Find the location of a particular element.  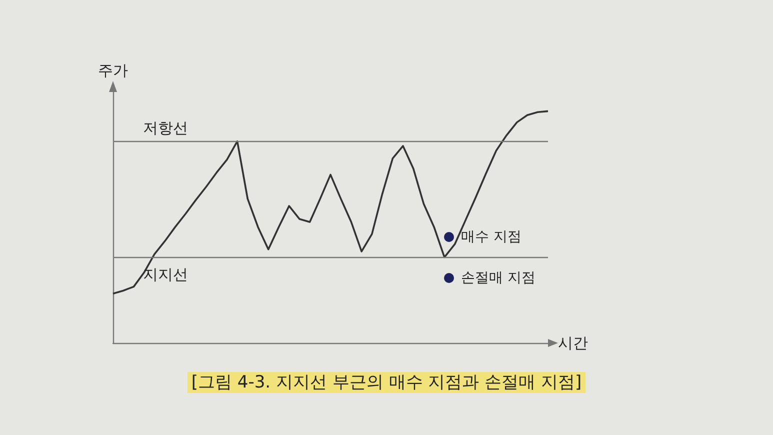

ref-line-label: 저항선 is located at coordinates (165, 127).